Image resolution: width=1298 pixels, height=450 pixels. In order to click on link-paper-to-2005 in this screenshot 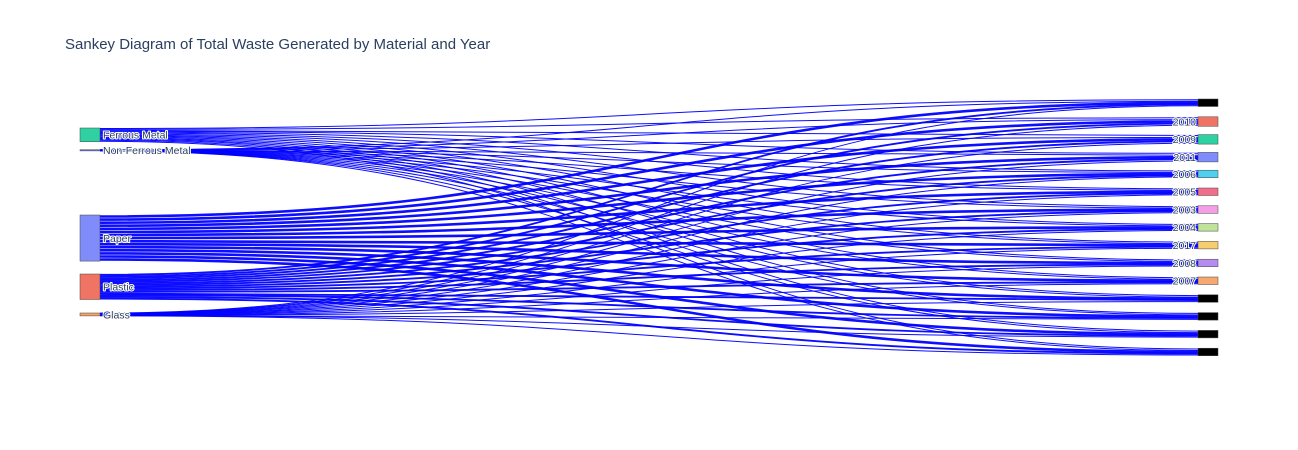, I will do `click(649, 212)`.